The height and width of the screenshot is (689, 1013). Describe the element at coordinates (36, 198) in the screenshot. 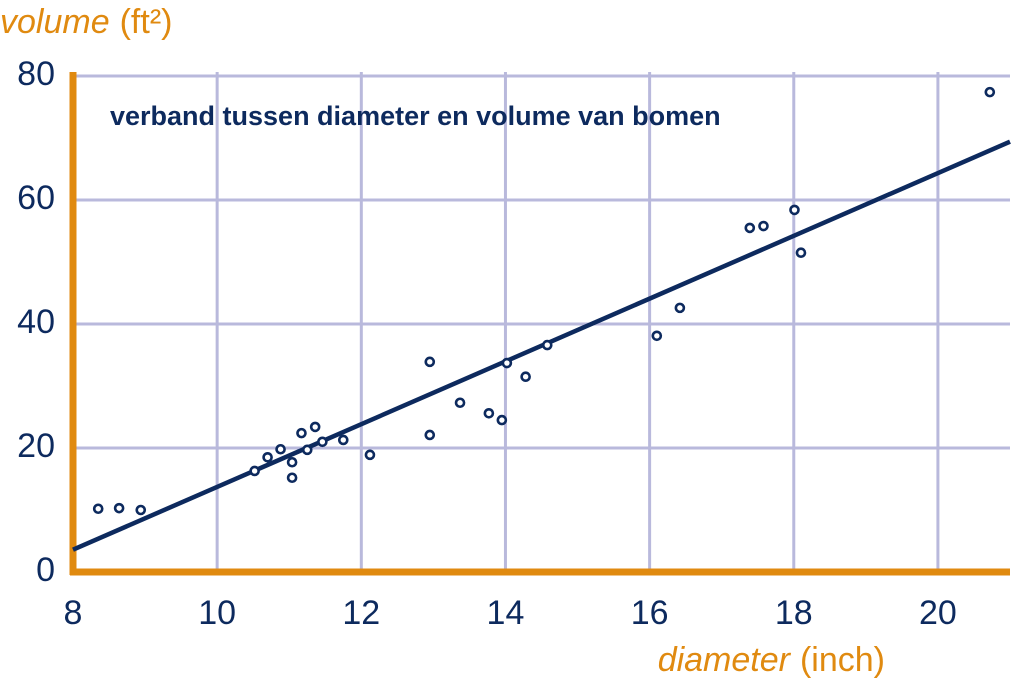

I see `y-tick-label: 60` at that location.